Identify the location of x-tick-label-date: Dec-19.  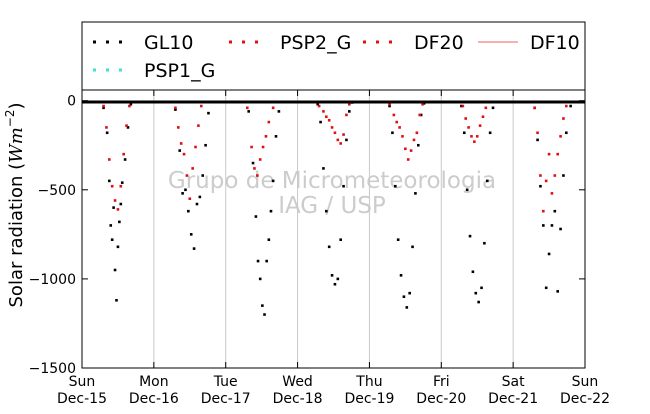
(369, 399).